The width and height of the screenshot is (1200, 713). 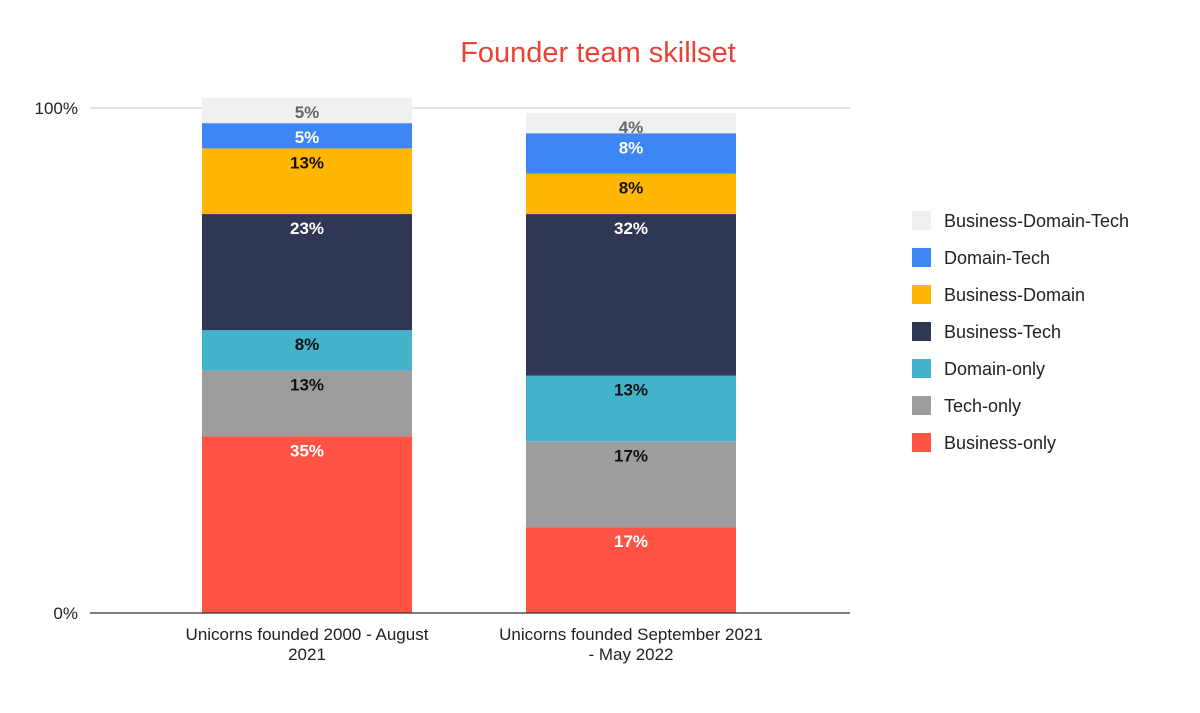 What do you see at coordinates (1000, 443) in the screenshot?
I see `legend-label: Business-only` at bounding box center [1000, 443].